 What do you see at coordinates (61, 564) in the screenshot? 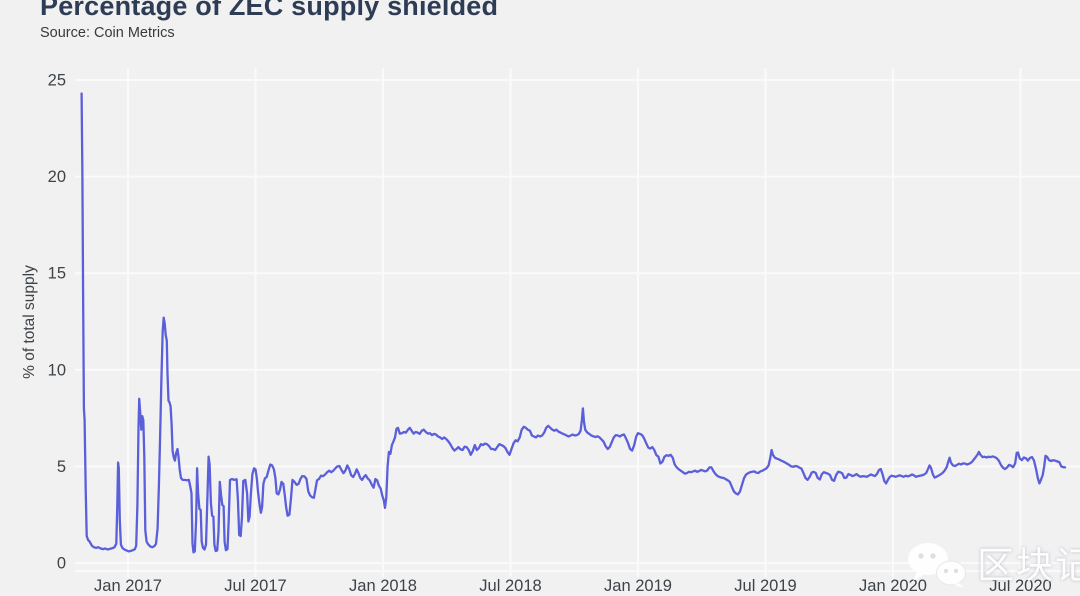
I see `y-tick-label: 0` at bounding box center [61, 564].